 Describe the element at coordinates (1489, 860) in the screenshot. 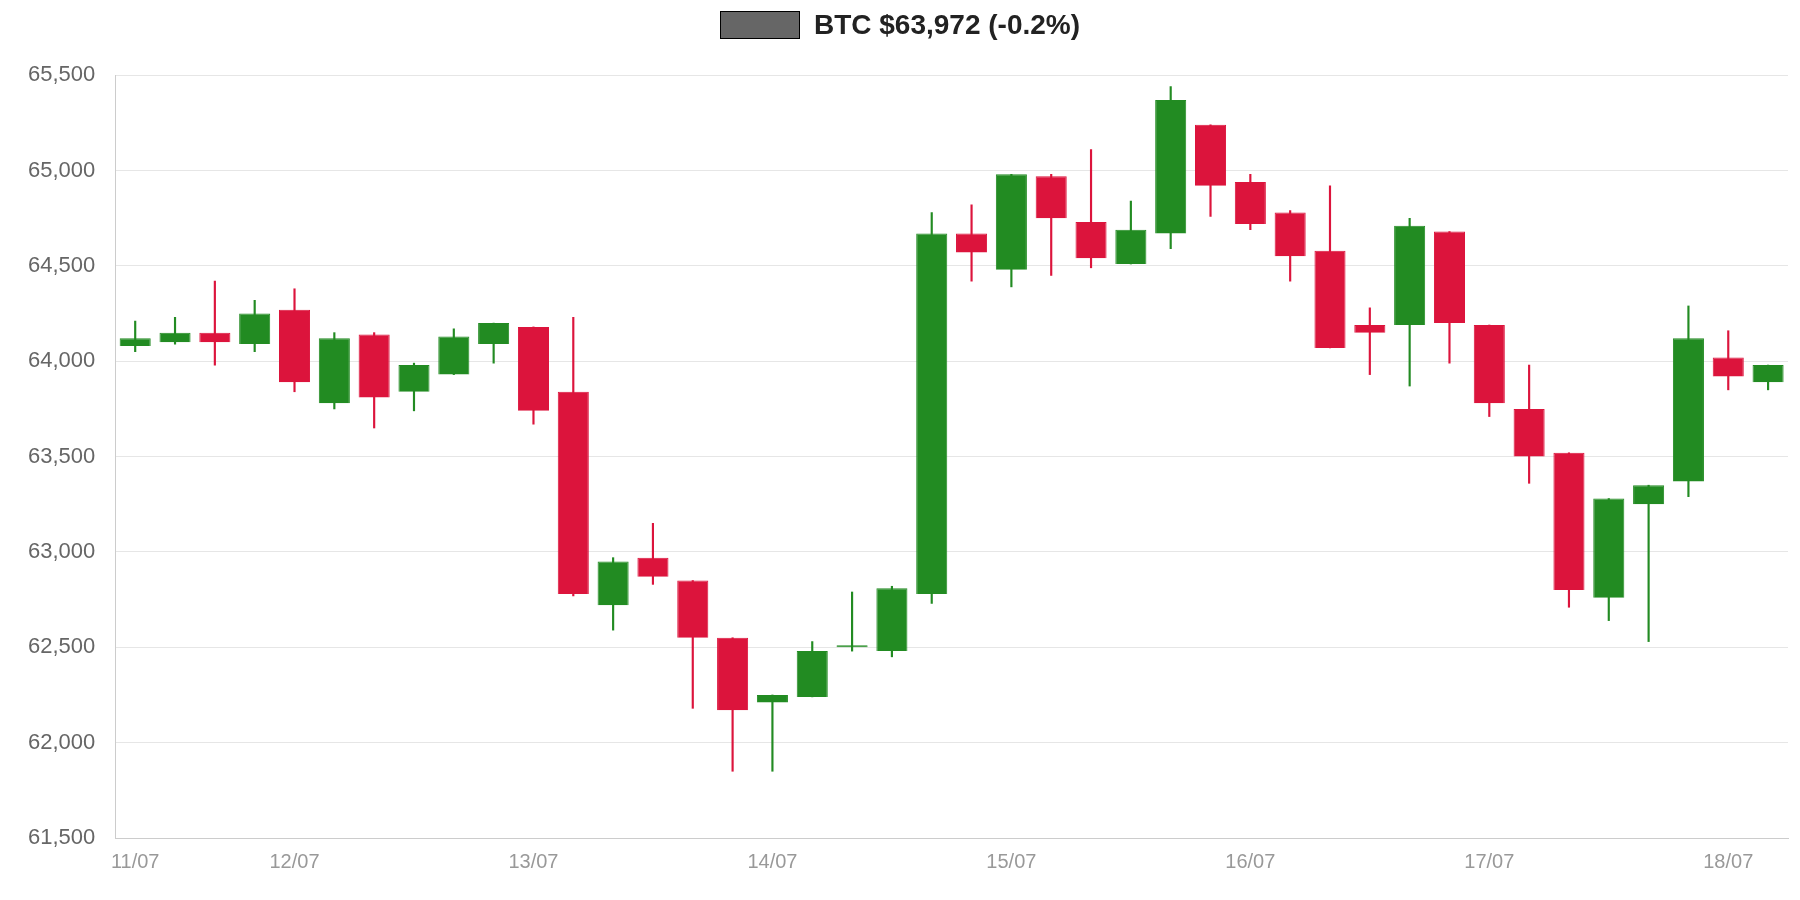

I see `x-tick-label: 17/07` at that location.